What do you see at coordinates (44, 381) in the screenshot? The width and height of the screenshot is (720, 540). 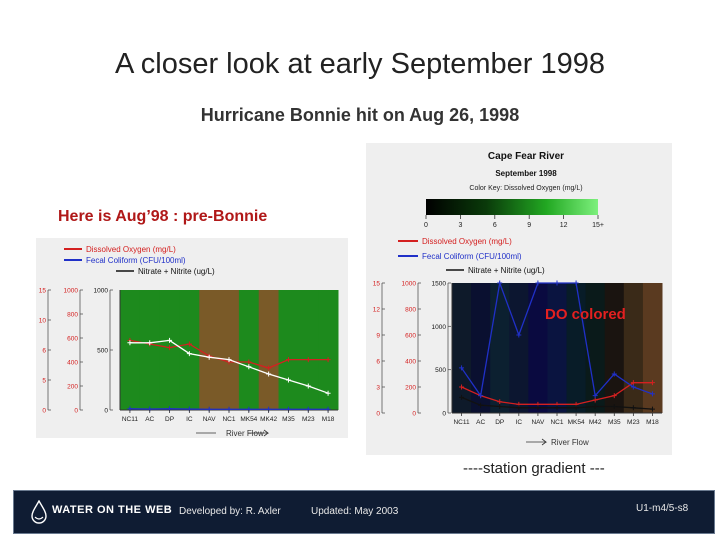 I see `y-tick-label: 5` at bounding box center [44, 381].